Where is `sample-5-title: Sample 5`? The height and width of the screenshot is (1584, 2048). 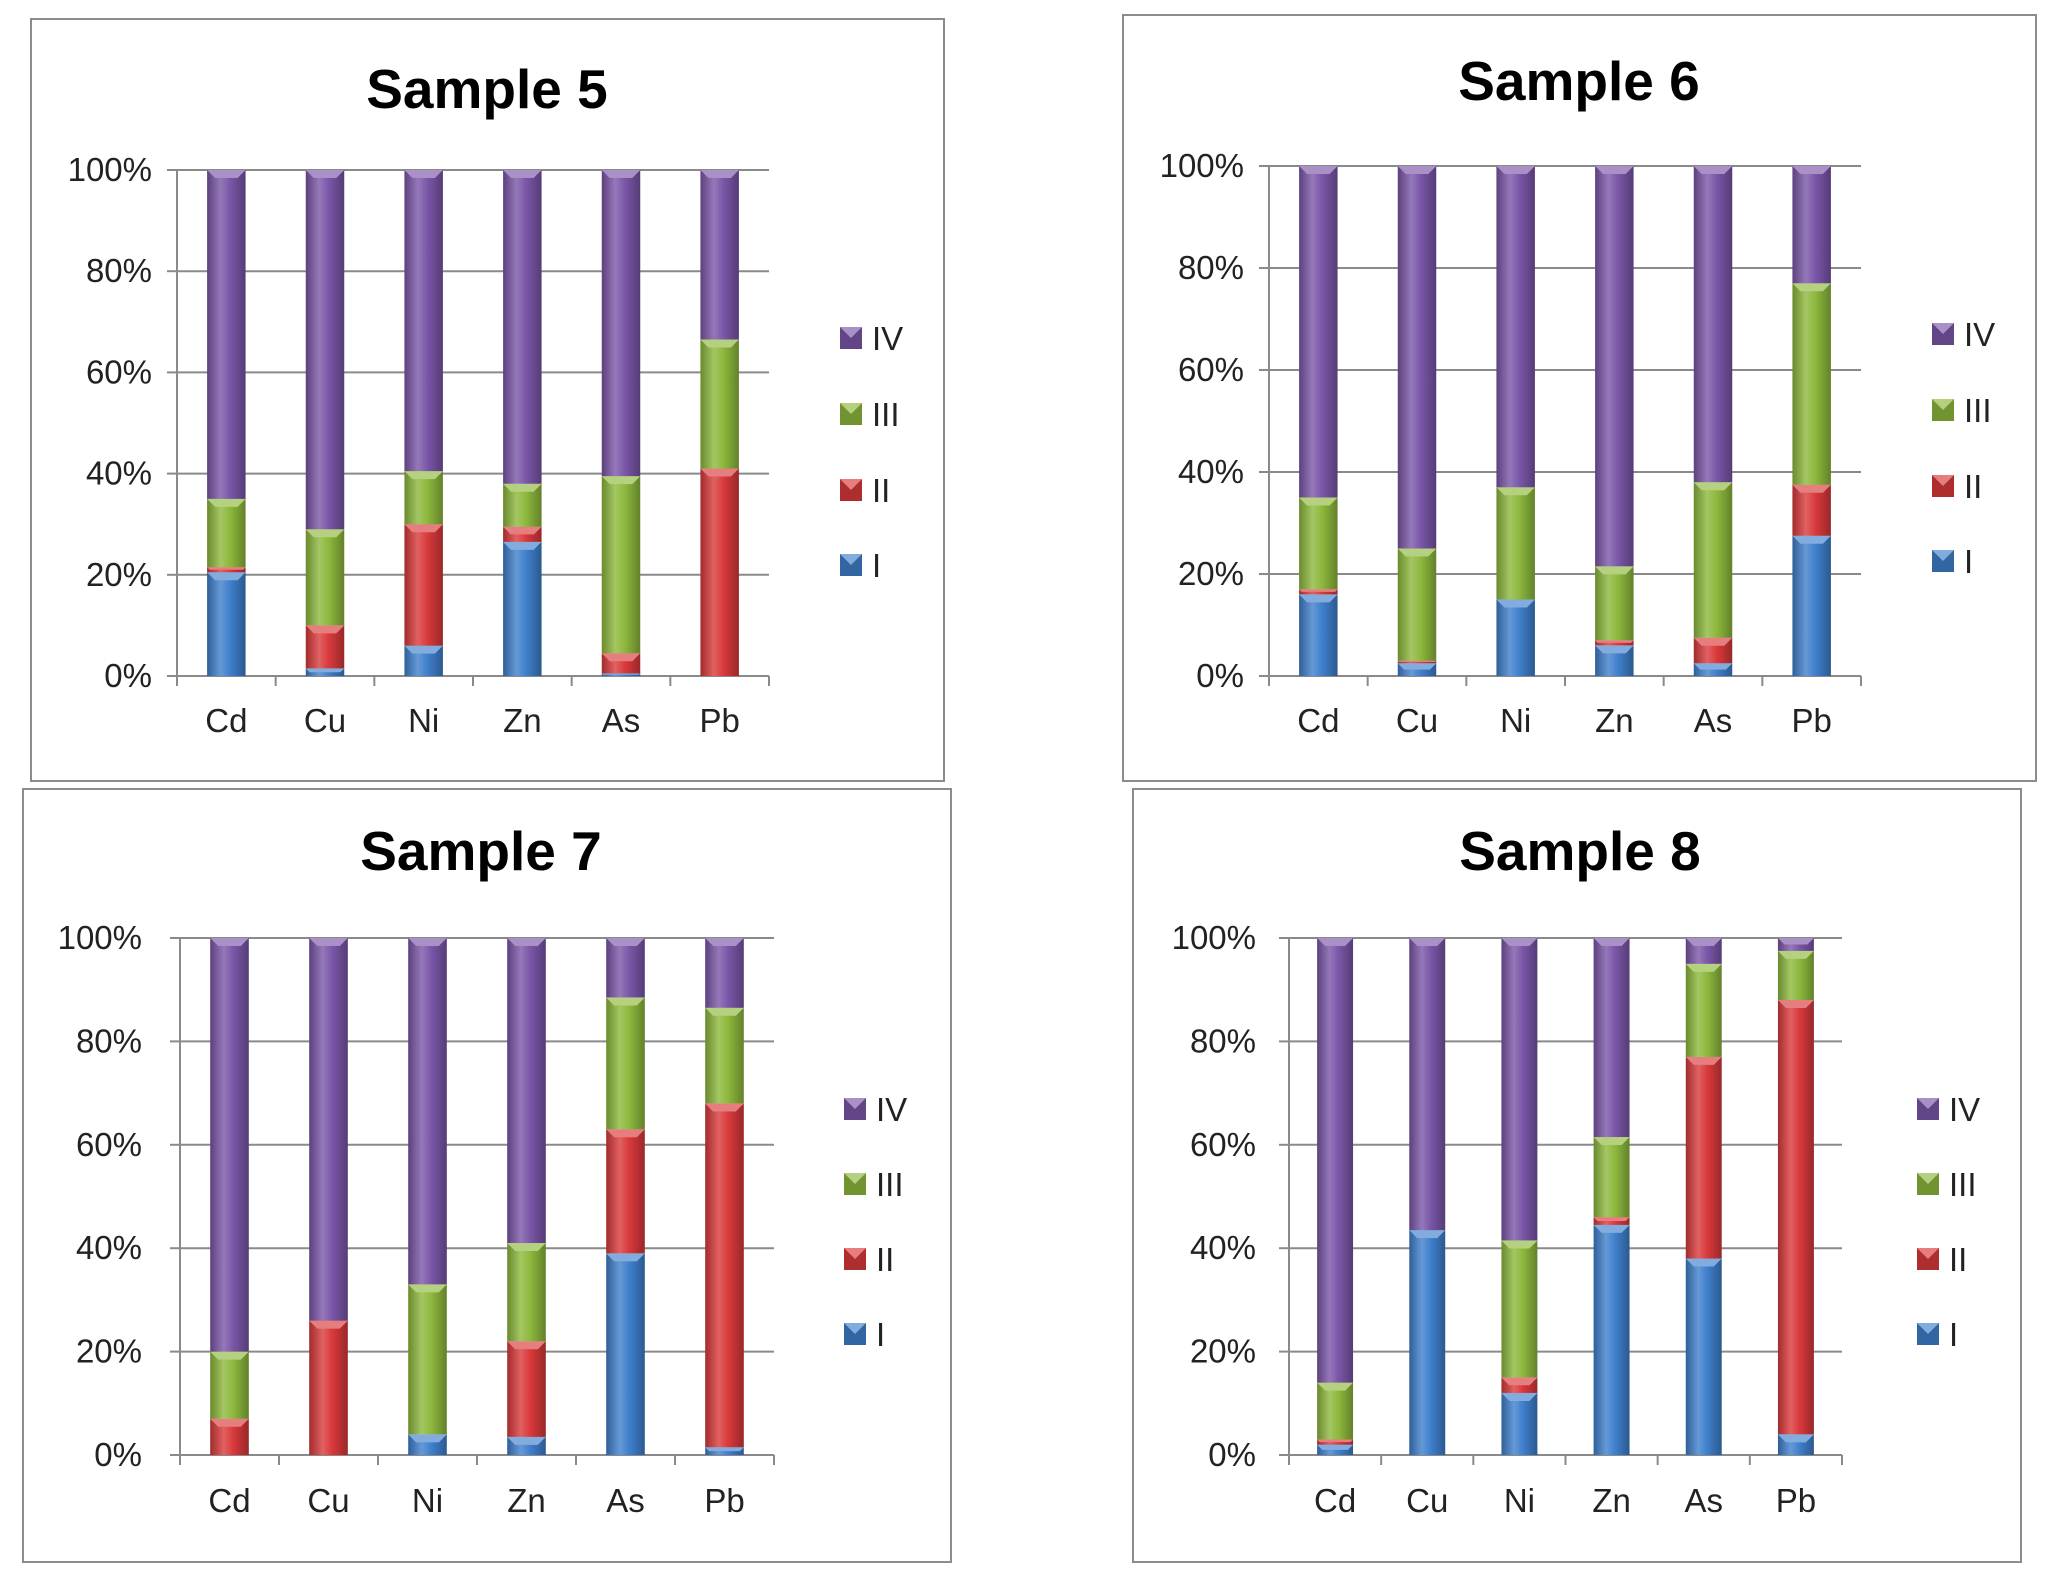
sample-5-title: Sample 5 is located at coordinates (487, 89).